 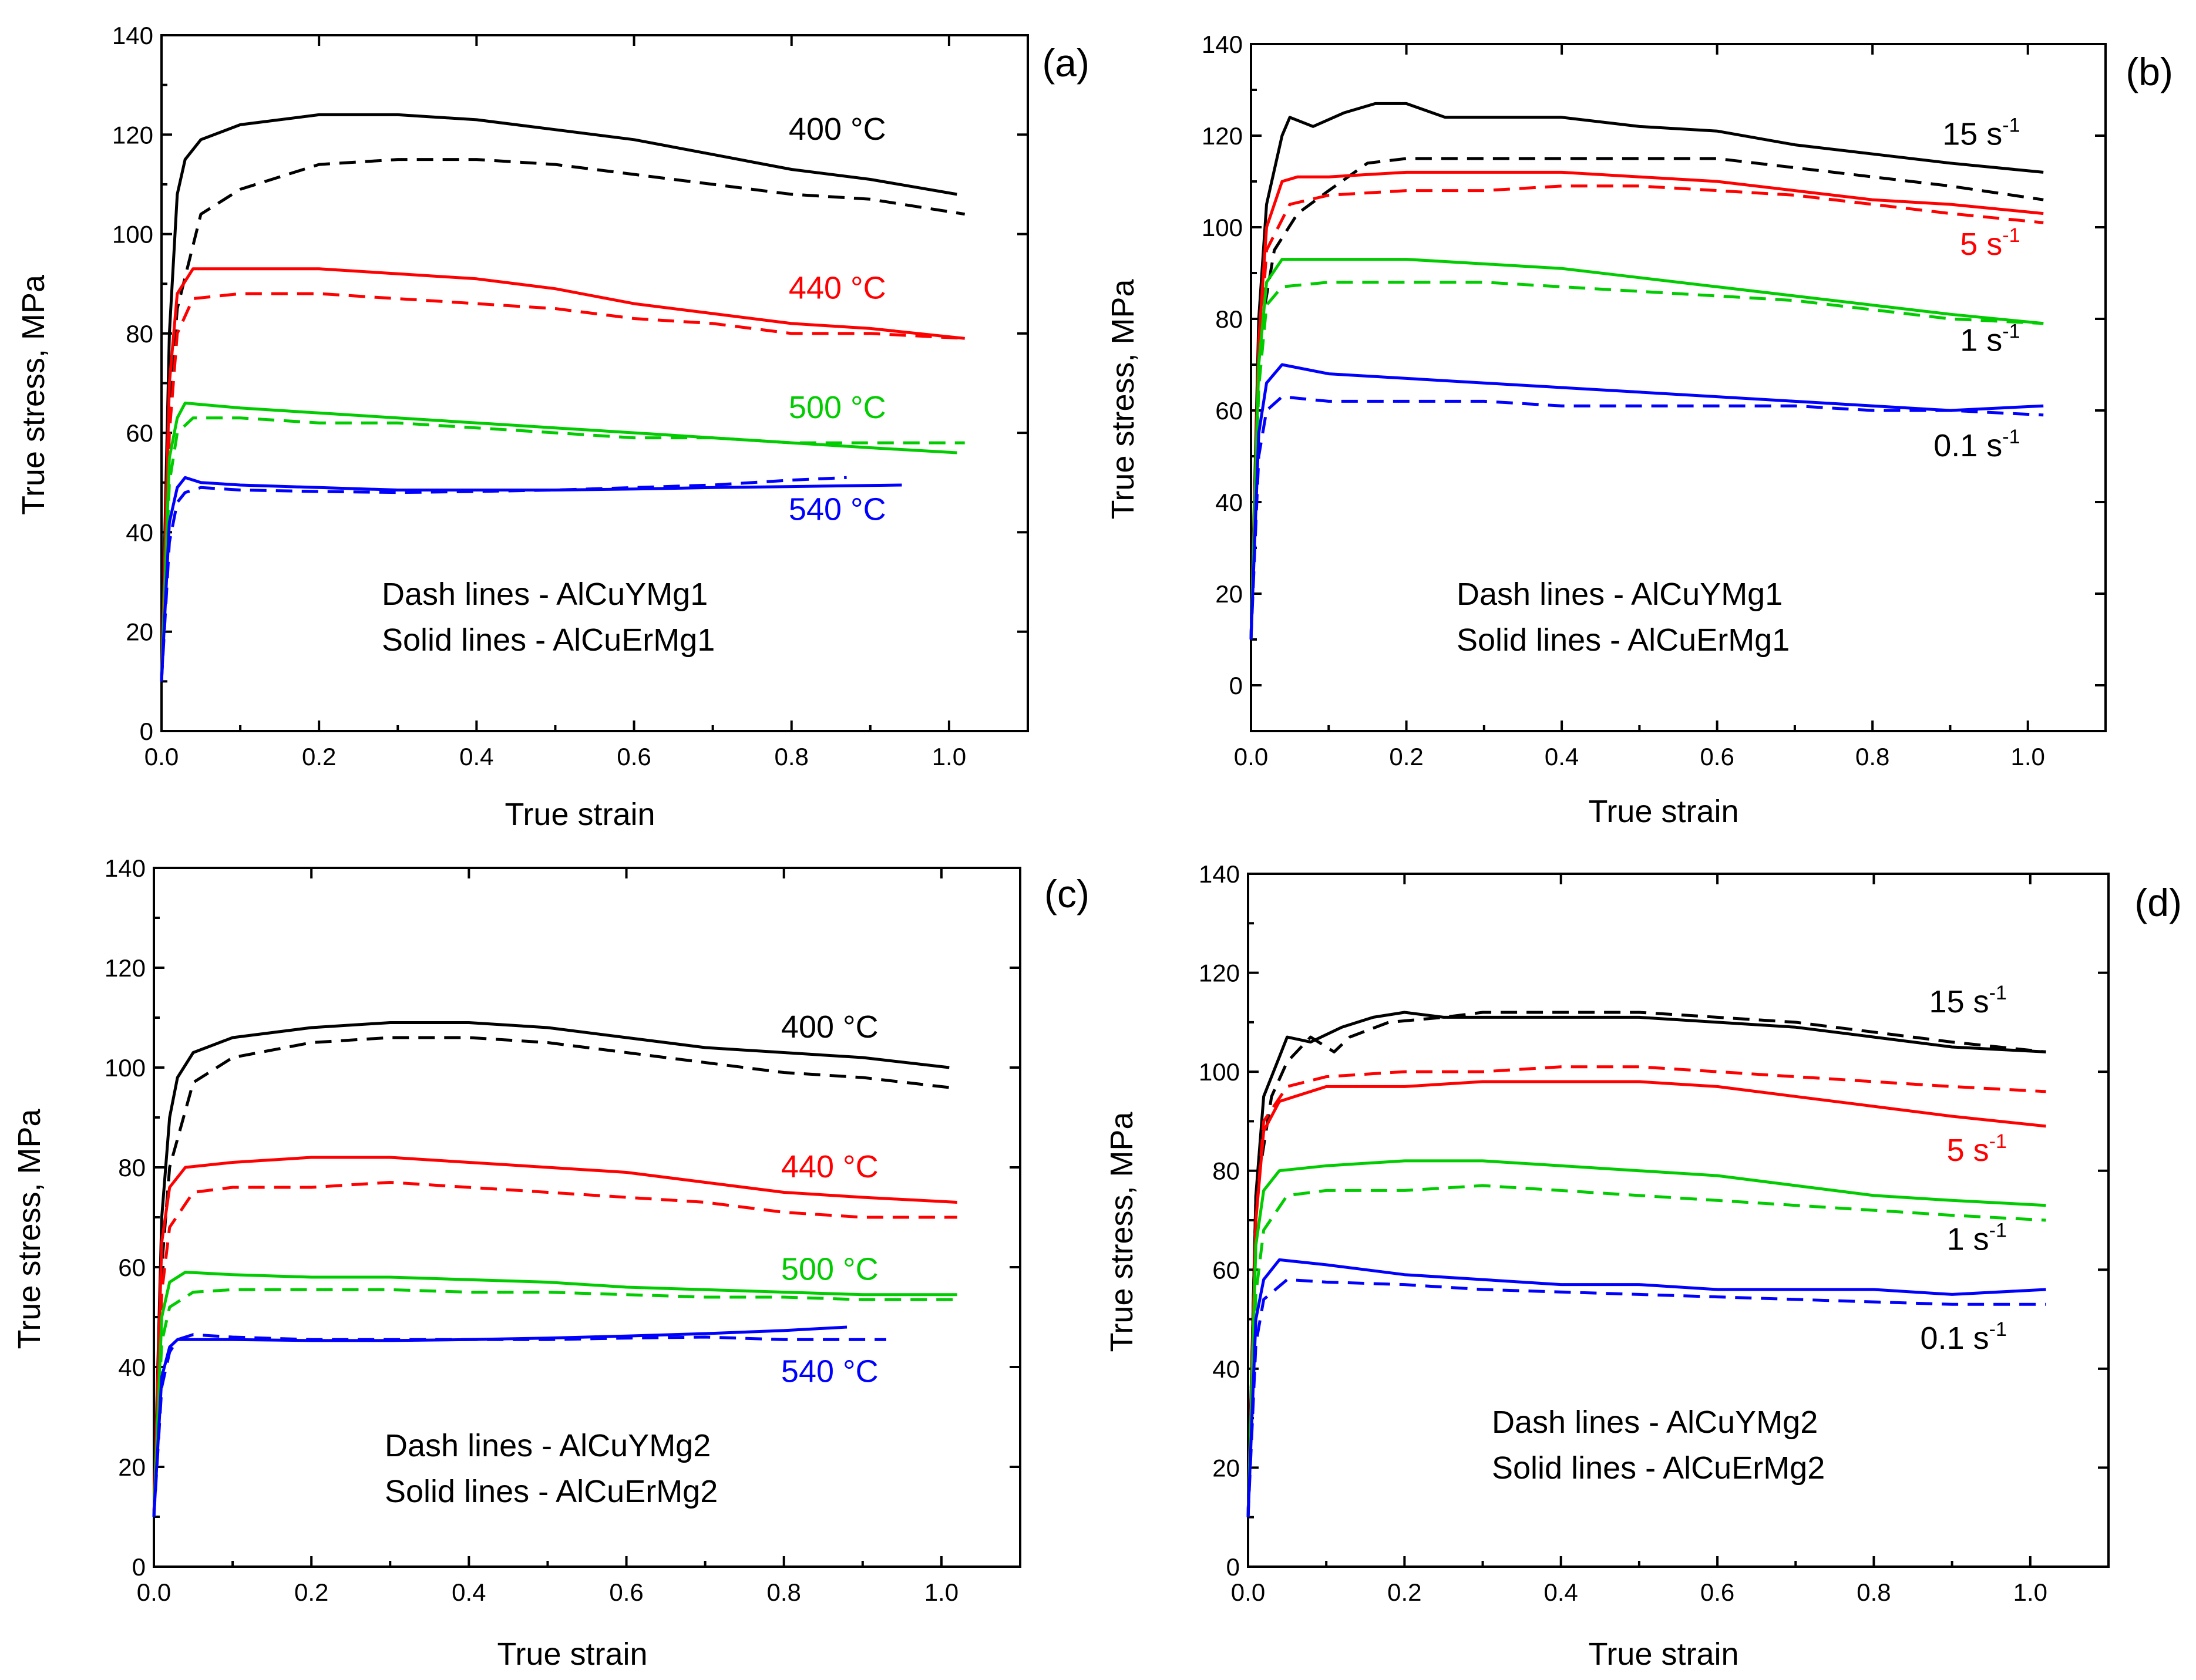 What do you see at coordinates (1977, 1149) in the screenshot?
I see `series-label: 5 s-1` at bounding box center [1977, 1149].